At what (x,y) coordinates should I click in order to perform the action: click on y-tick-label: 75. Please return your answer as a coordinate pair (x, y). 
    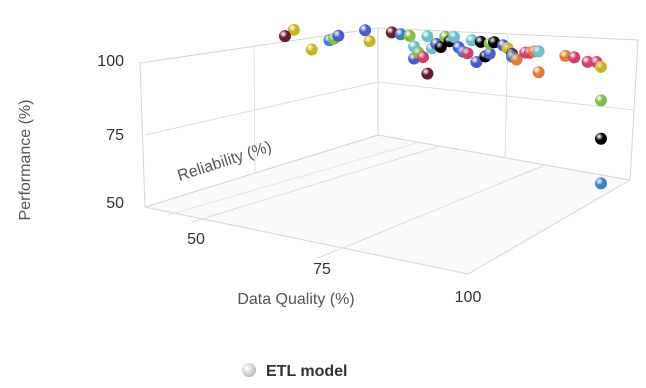
    Looking at the image, I should click on (115, 135).